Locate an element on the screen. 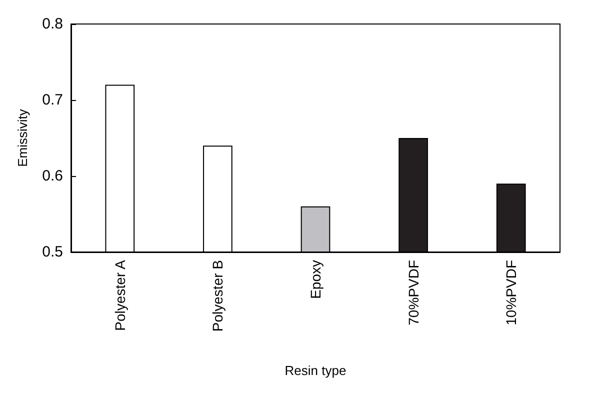 This screenshot has height=407, width=602. x-tick-label: 70%PVDF is located at coordinates (413, 293).